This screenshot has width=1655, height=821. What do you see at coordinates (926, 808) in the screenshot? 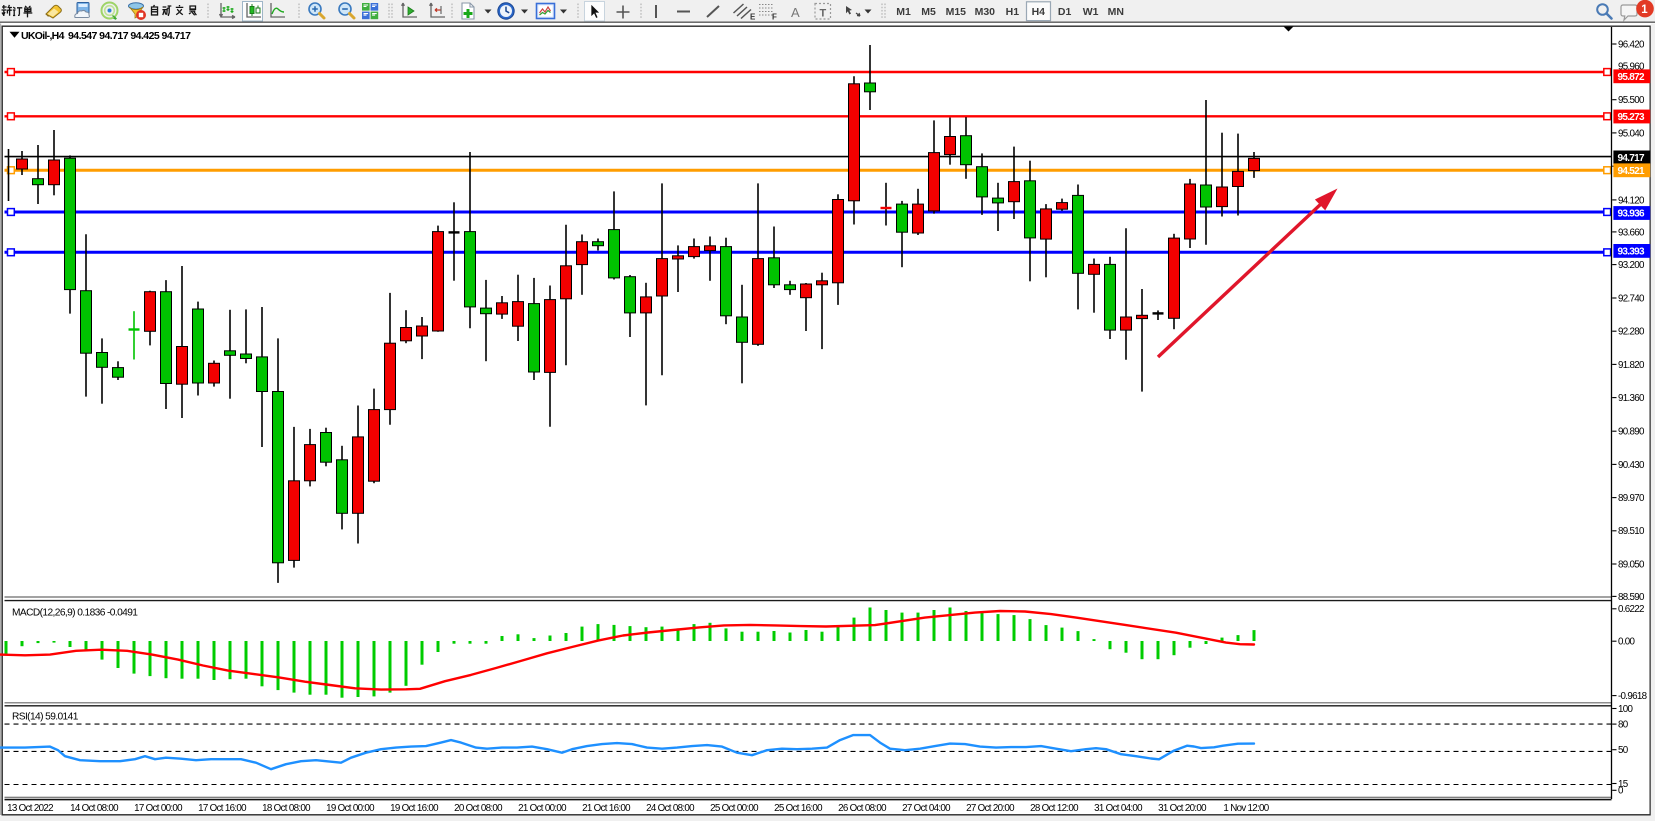
I see `svg-text: 27 Oct 04:00` at bounding box center [926, 808].